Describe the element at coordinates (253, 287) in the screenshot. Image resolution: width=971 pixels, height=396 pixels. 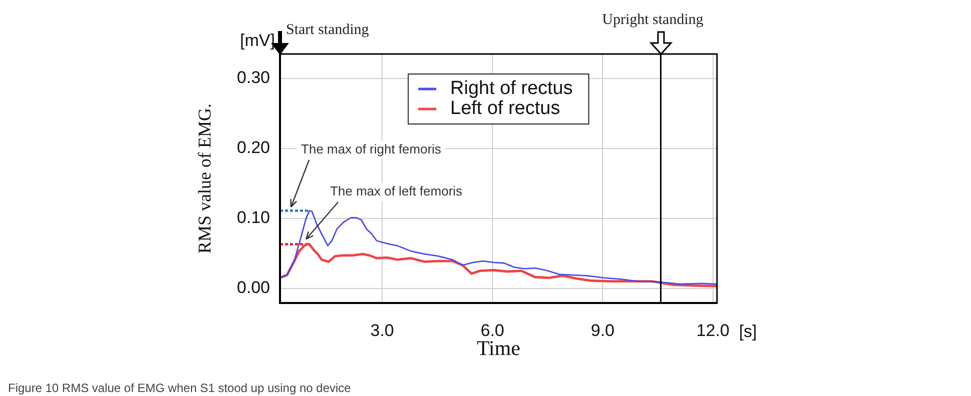
I see `y-tick-label: 0.00` at that location.